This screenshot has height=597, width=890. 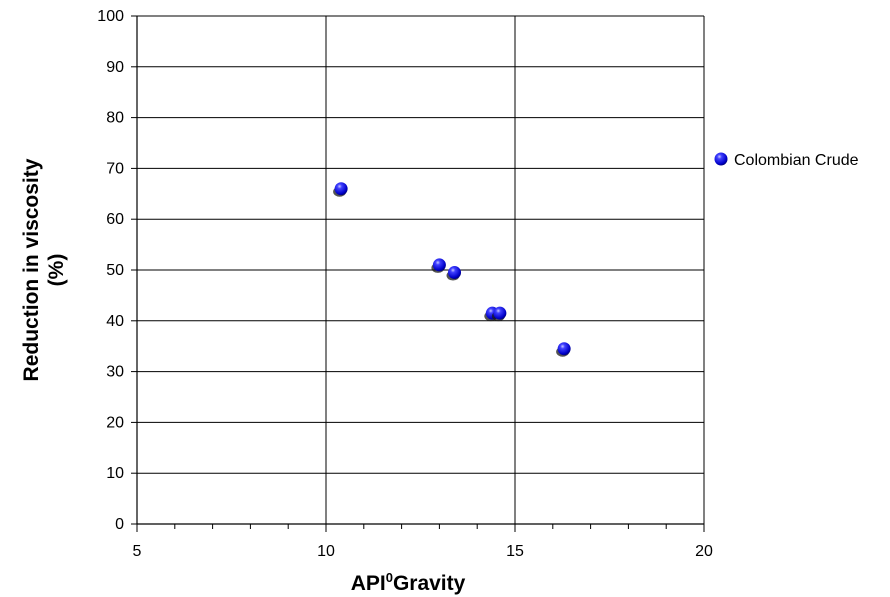 I want to click on legend: Colombian Crude, so click(x=786, y=160).